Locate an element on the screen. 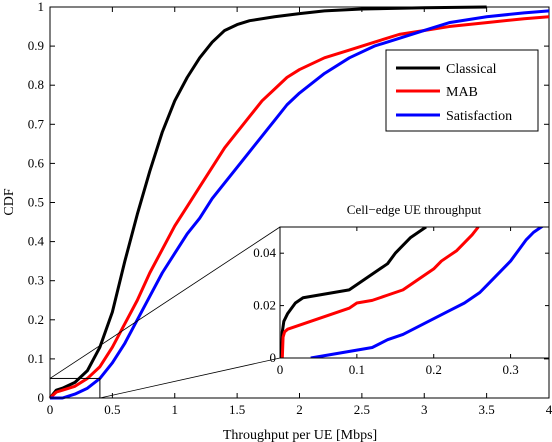 Image resolution: width=552 pixels, height=442 pixels. x-axis-label: Throughput per UE [Mbps] is located at coordinates (300, 435).